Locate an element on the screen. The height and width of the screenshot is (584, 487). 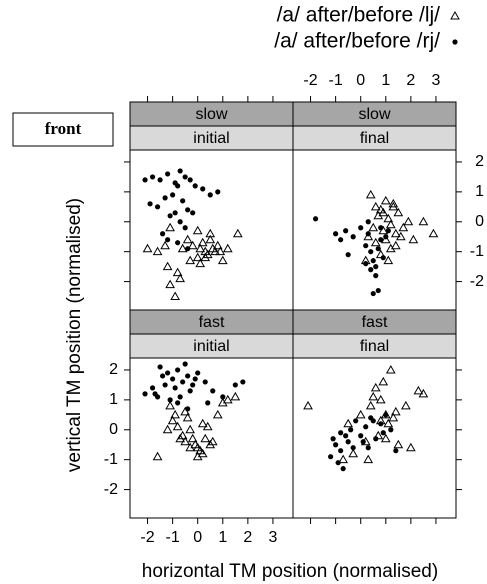
x-tick-label: 3 is located at coordinates (272, 537).